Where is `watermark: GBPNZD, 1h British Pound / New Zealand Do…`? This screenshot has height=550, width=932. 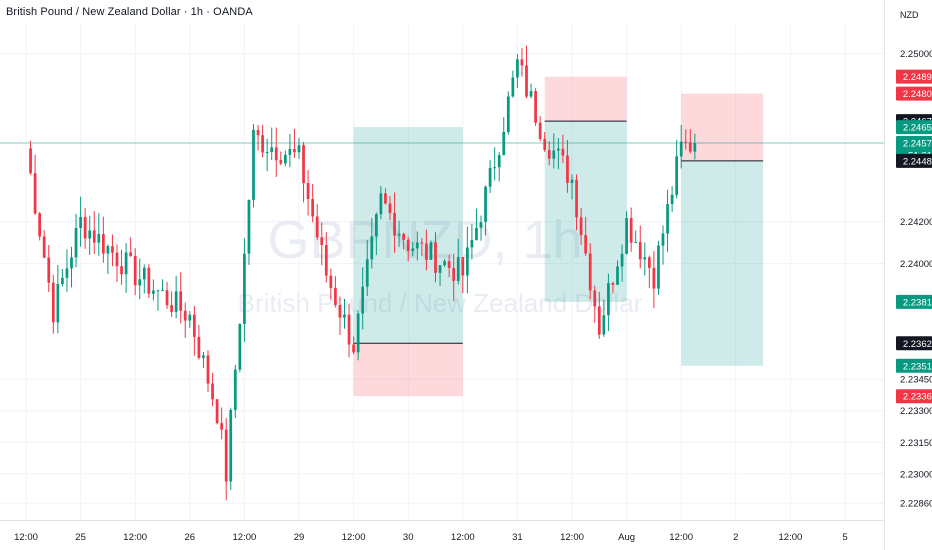
watermark: GBPNZD, 1h British Pound / New Zealand Do… is located at coordinates (440, 264).